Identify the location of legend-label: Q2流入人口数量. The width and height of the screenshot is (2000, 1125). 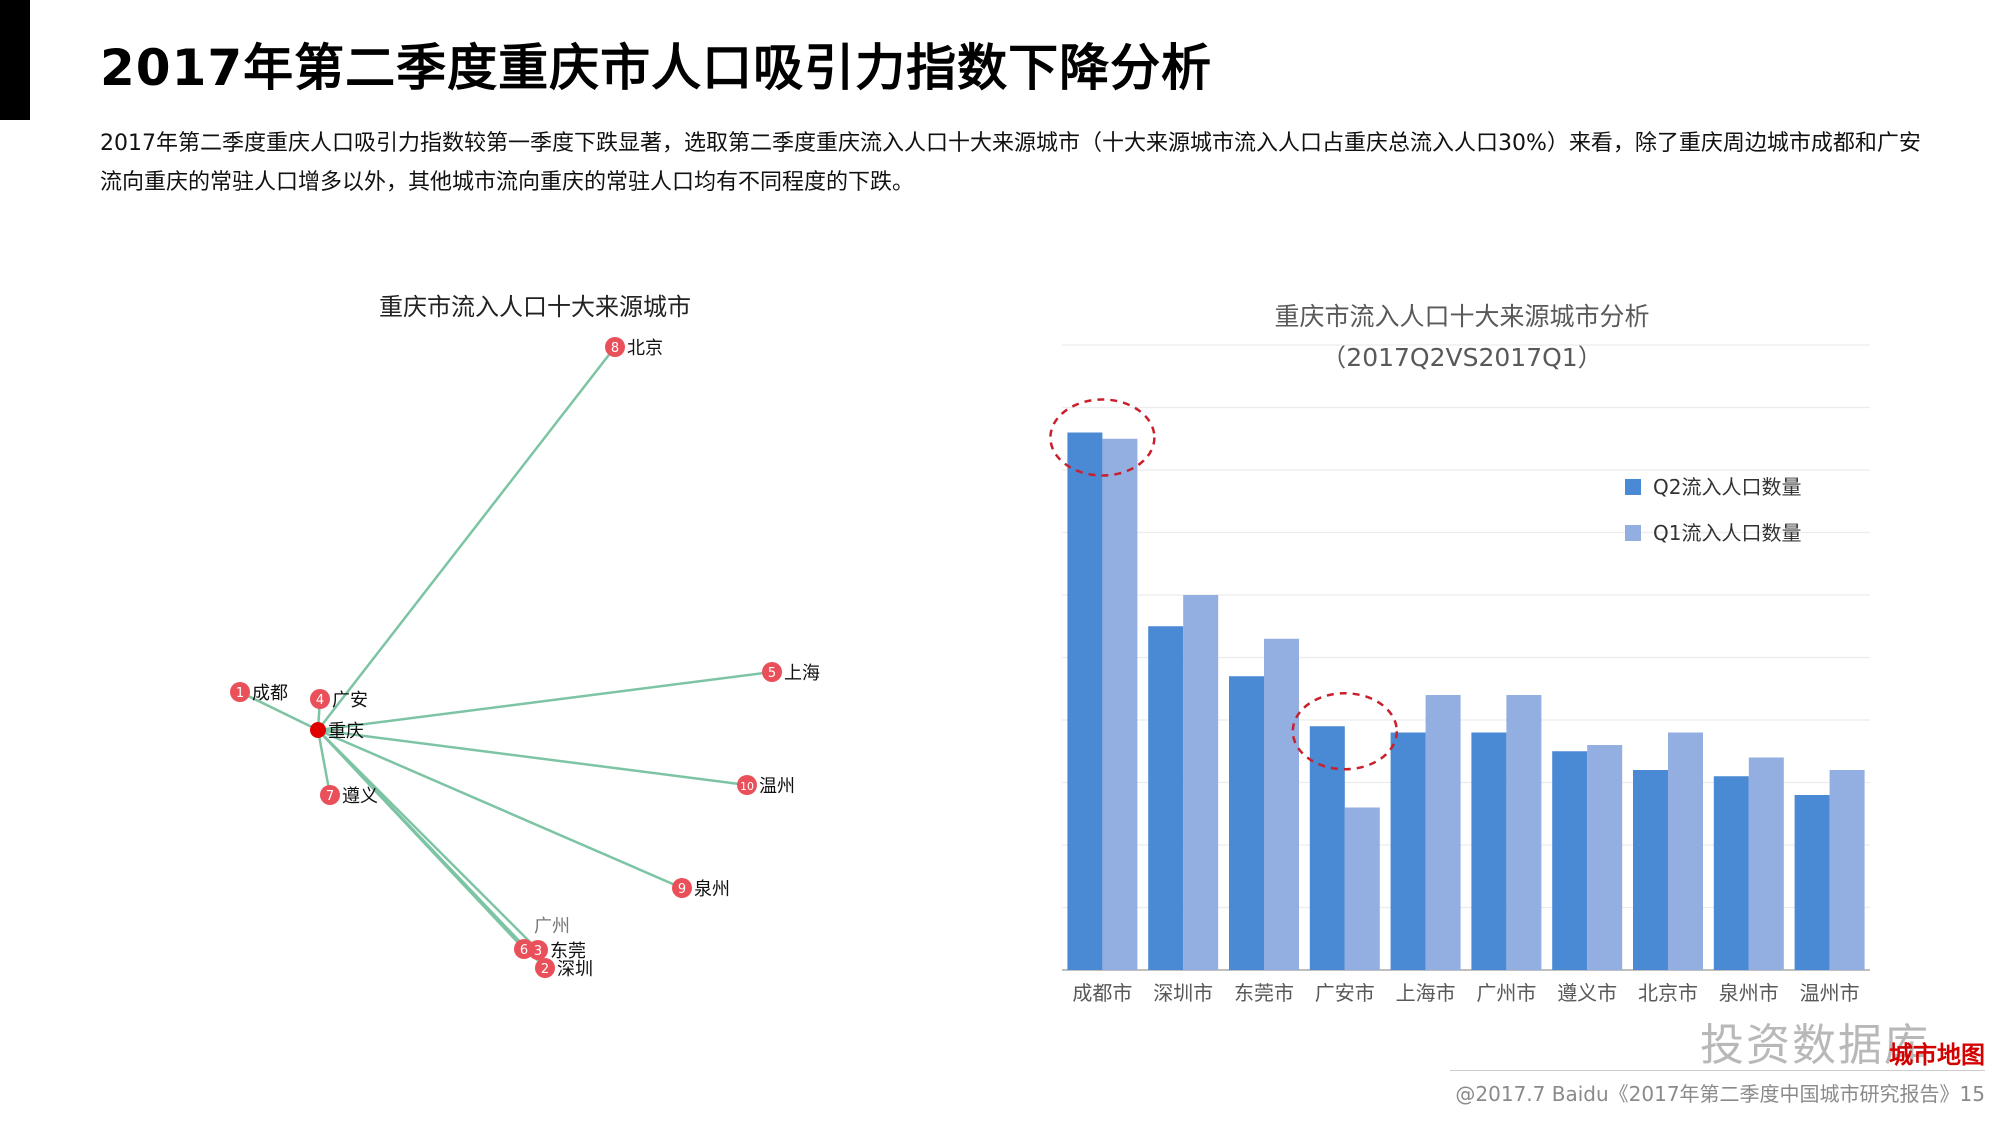
(1727, 487).